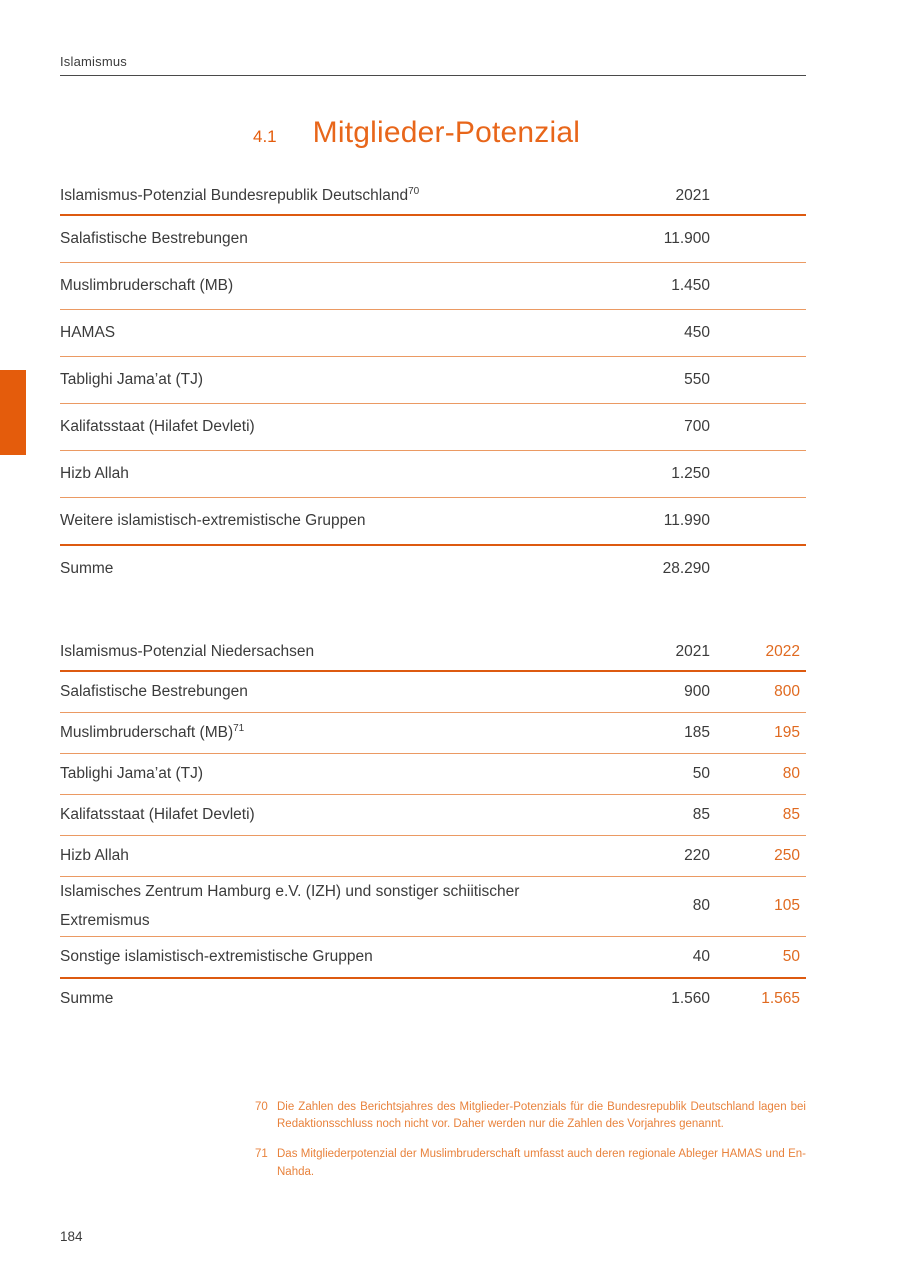 This screenshot has height=1276, width=900. Describe the element at coordinates (147, 286) in the screenshot. I see `row-label: Muslimbruderschaft (MB)` at that location.